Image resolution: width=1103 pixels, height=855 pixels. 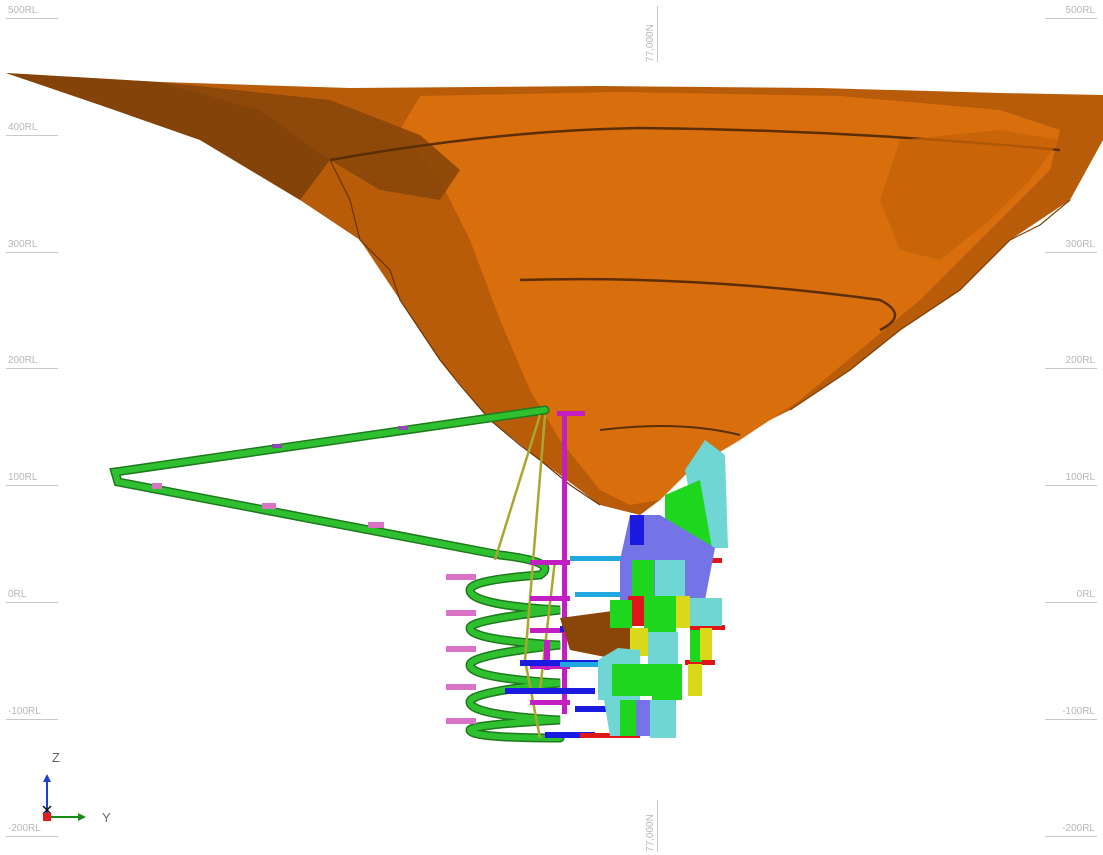 I want to click on axis-triad-arrows, so click(x=64, y=797).